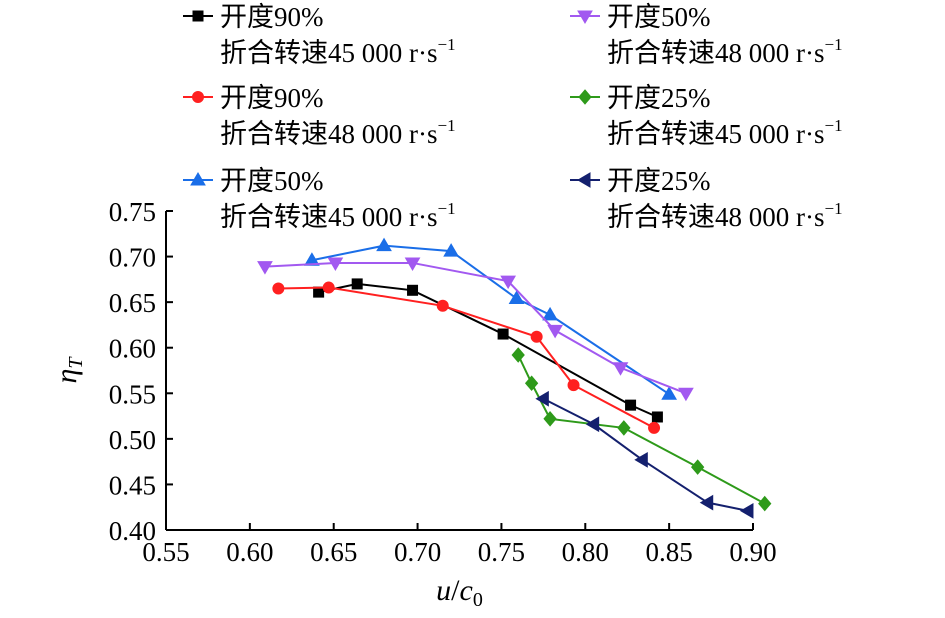  Describe the element at coordinates (141, 371) in the screenshot. I see `y-ticks: 0.40 0.45 0.50 0.55 0.60 0.65 0.70 0.75` at that location.